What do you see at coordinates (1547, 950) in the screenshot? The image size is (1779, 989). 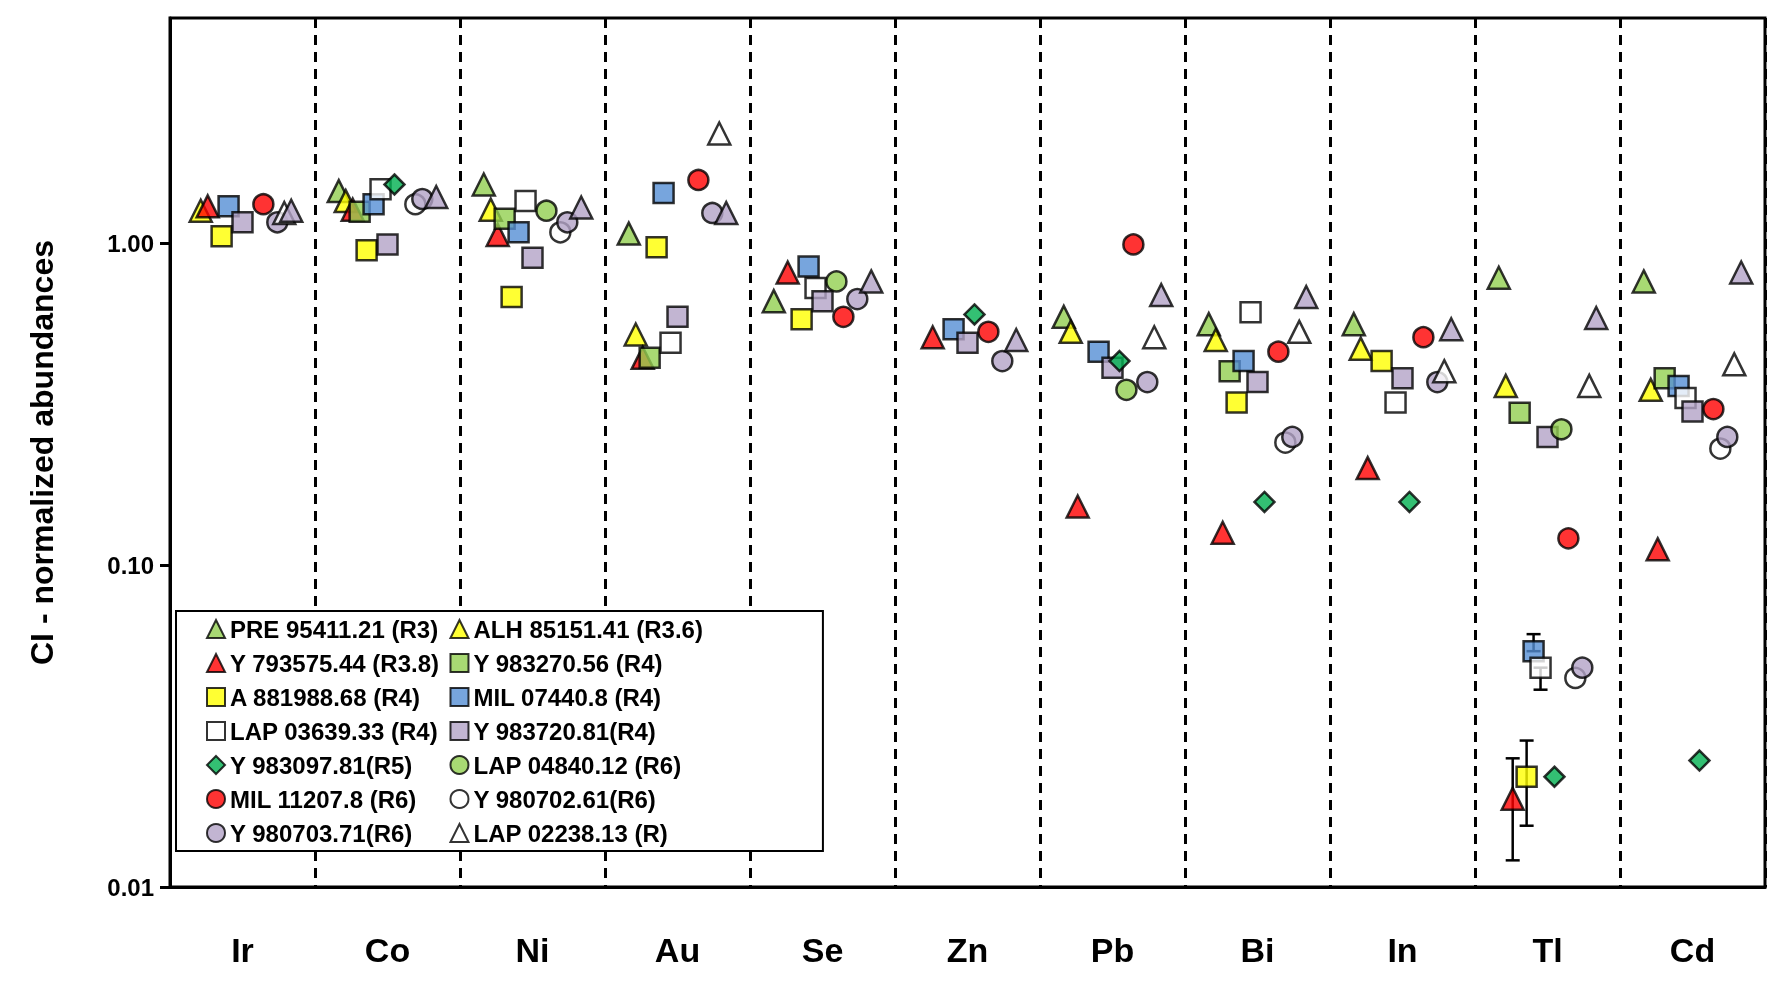 I see `x-tick-label: Tl` at bounding box center [1547, 950].